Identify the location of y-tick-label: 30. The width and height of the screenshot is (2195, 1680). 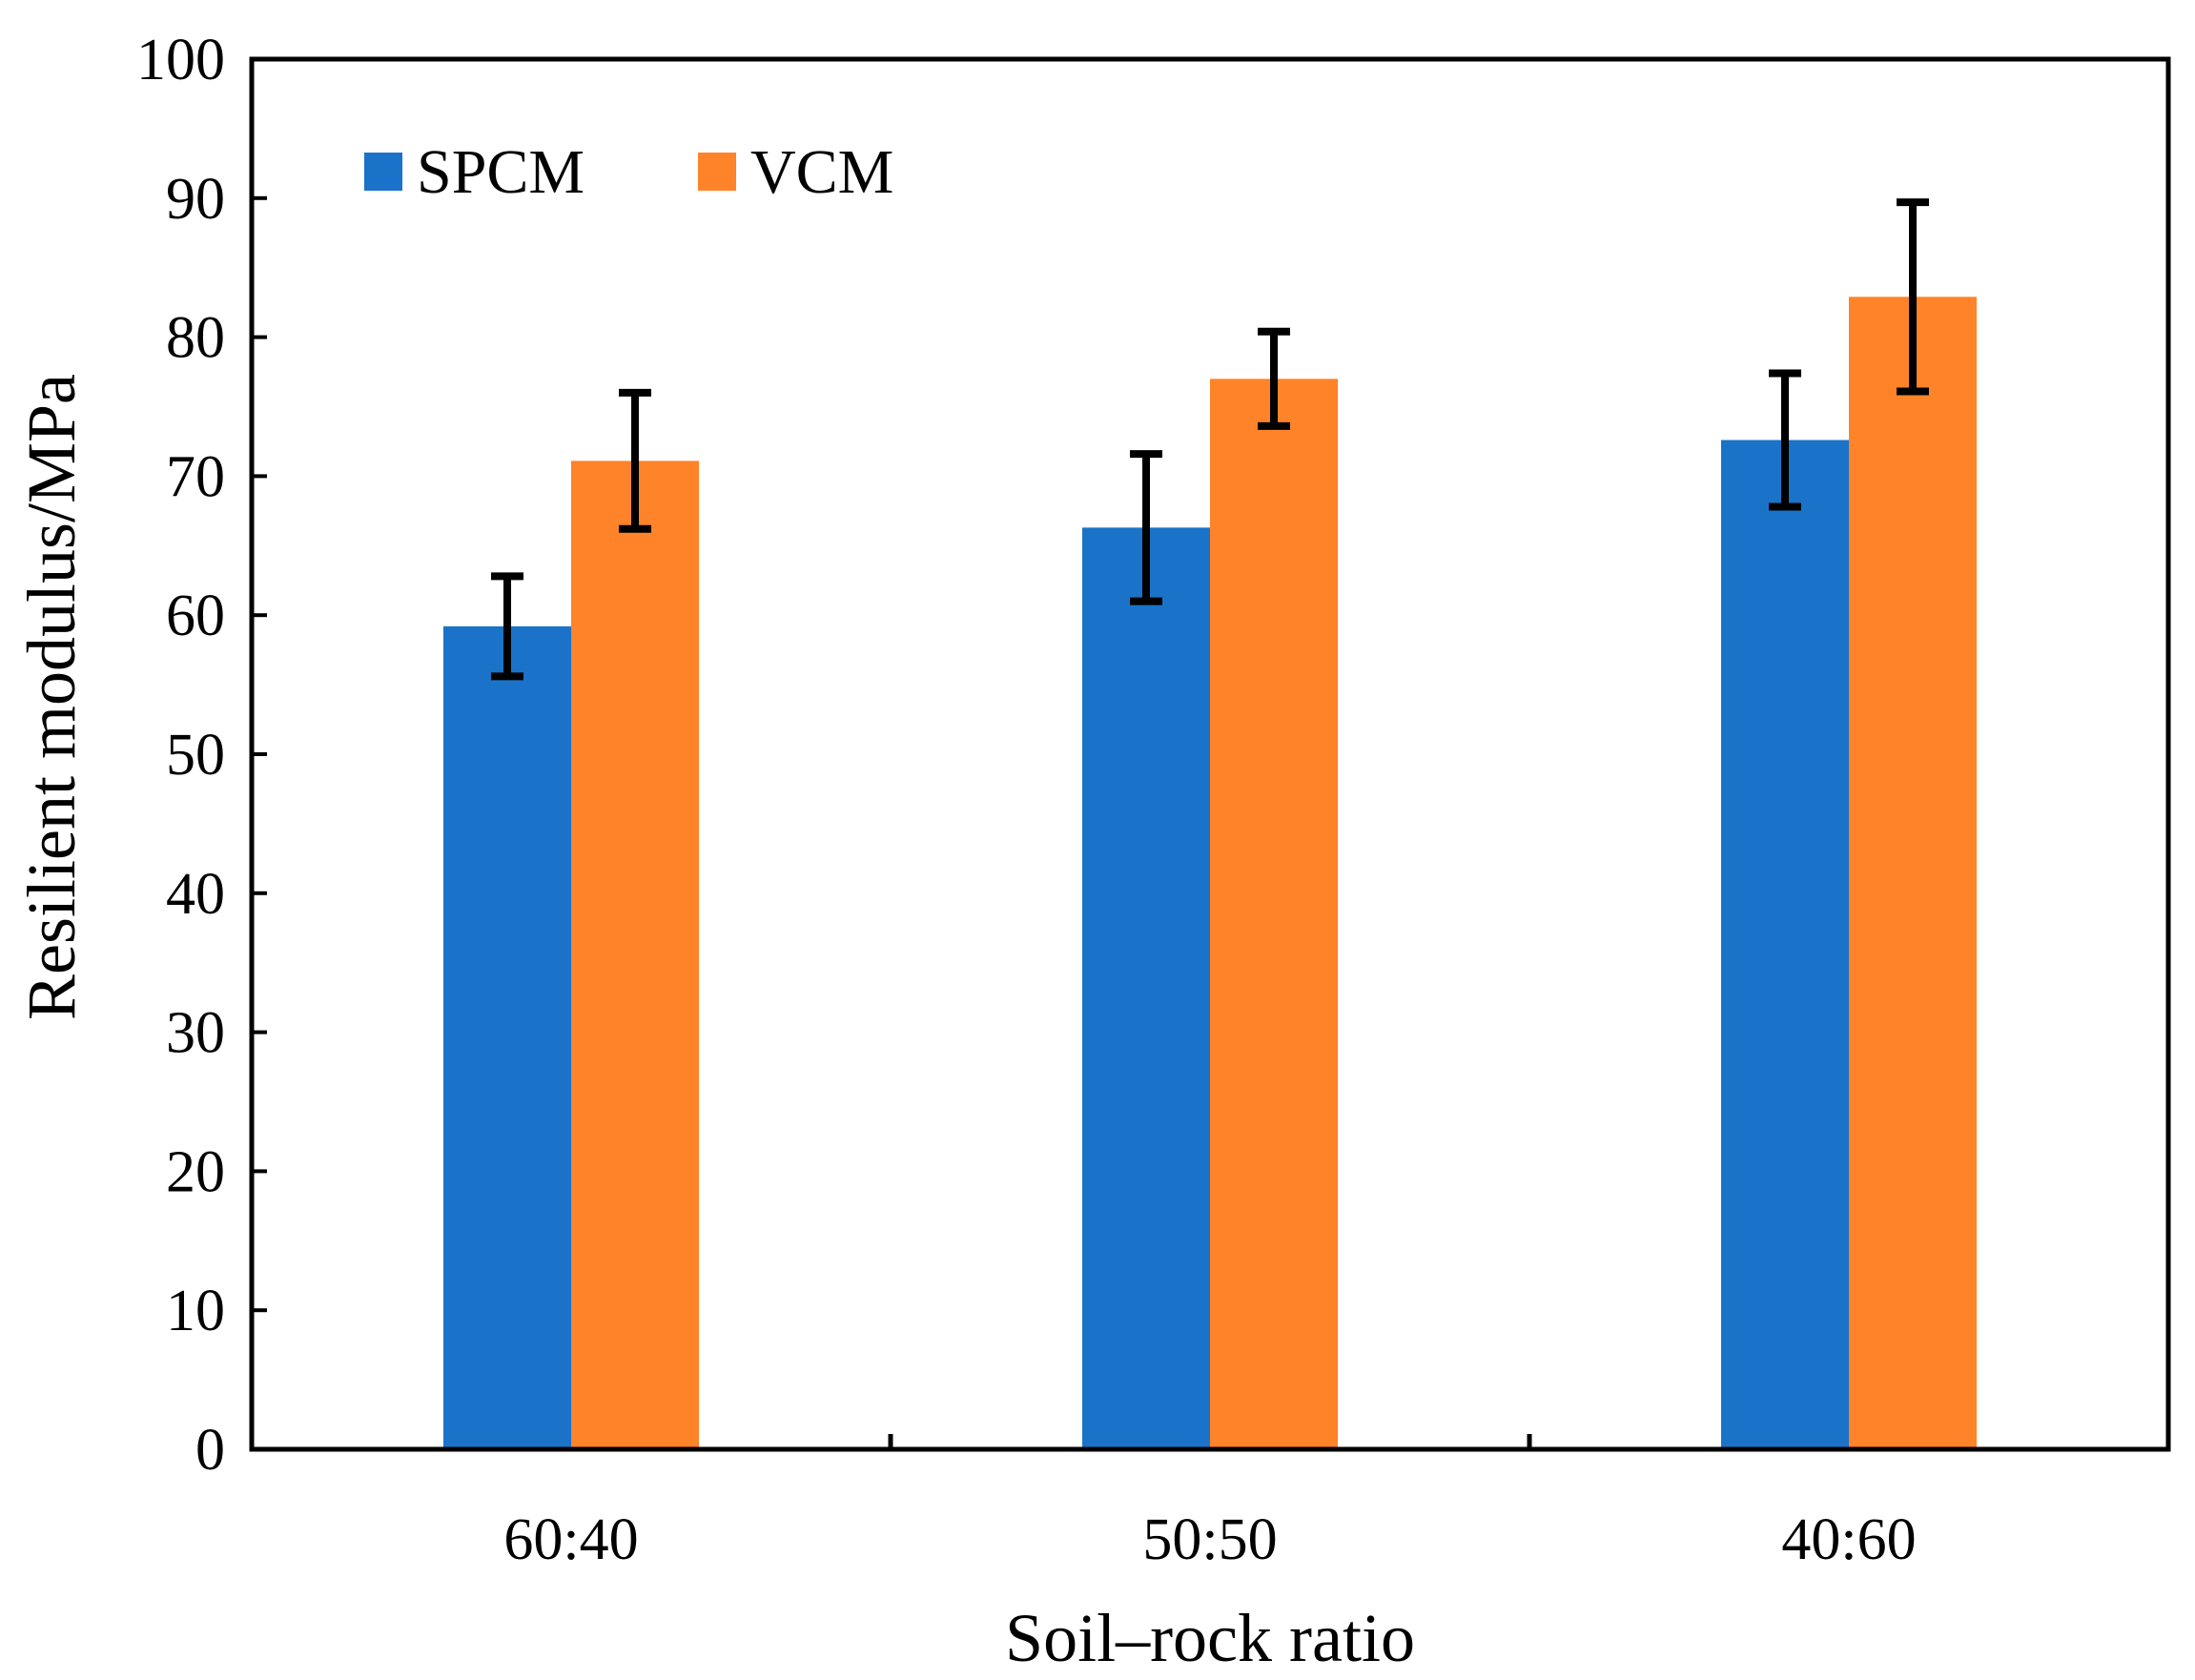
(196, 1033).